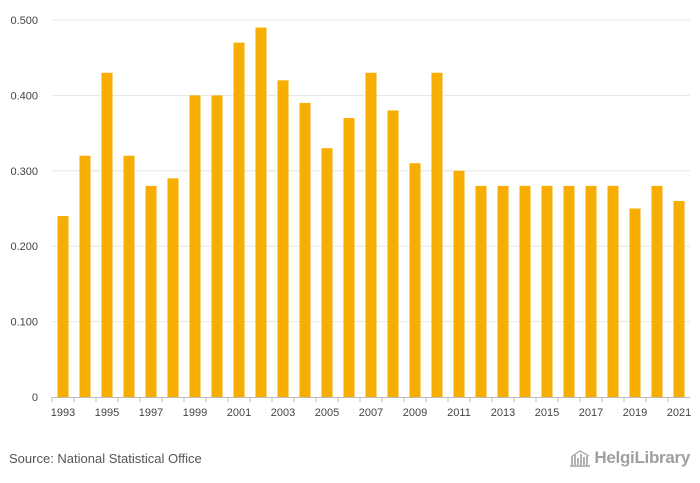  I want to click on x-tick-label: 2017, so click(591, 413).